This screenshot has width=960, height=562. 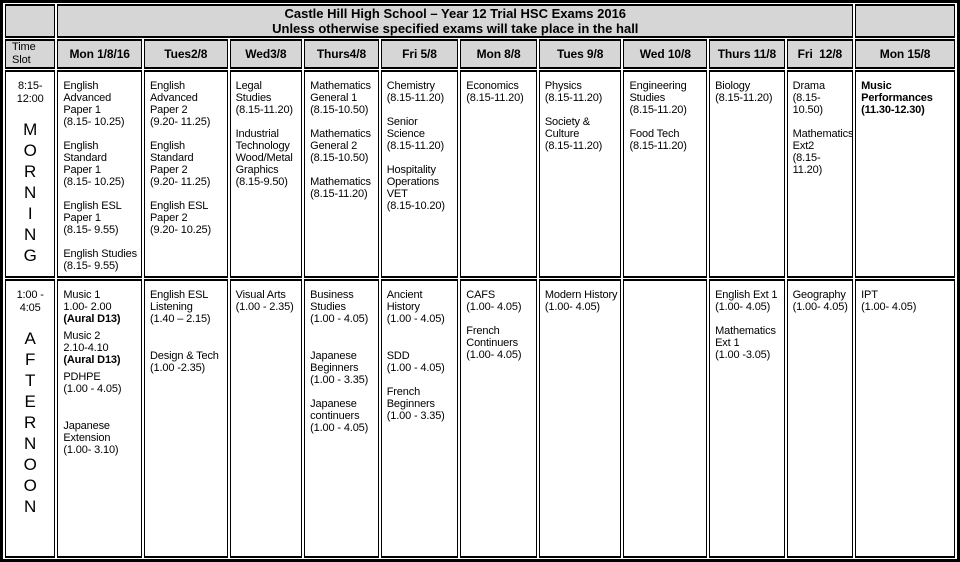 I want to click on subject-name: Society & Culture, so click(x=567, y=128).